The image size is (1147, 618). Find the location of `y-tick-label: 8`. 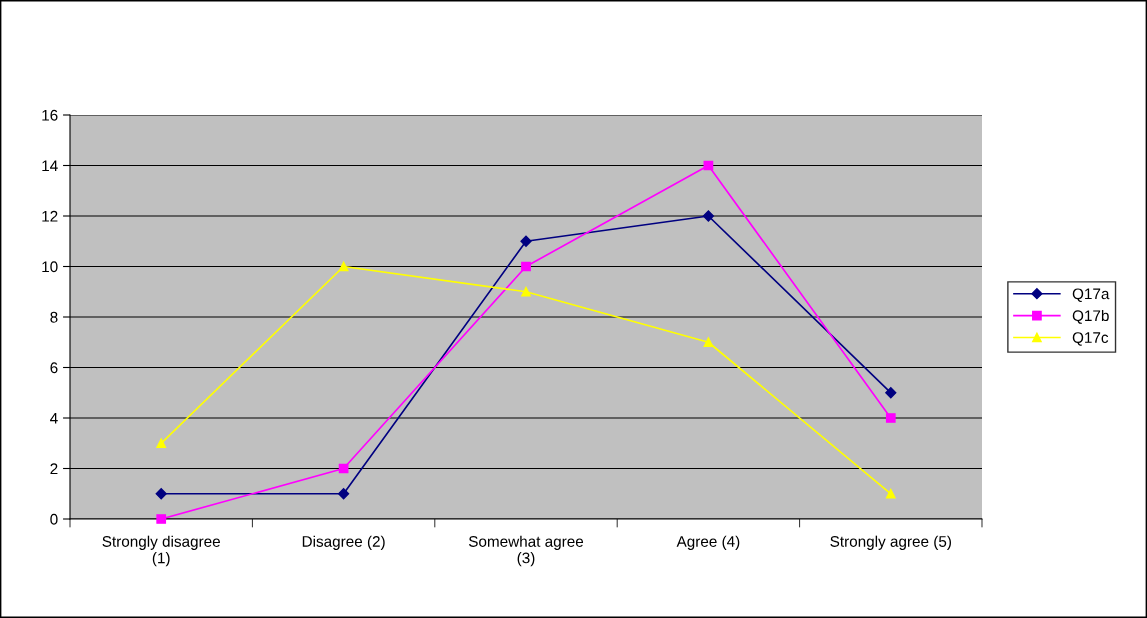

y-tick-label: 8 is located at coordinates (54, 317).